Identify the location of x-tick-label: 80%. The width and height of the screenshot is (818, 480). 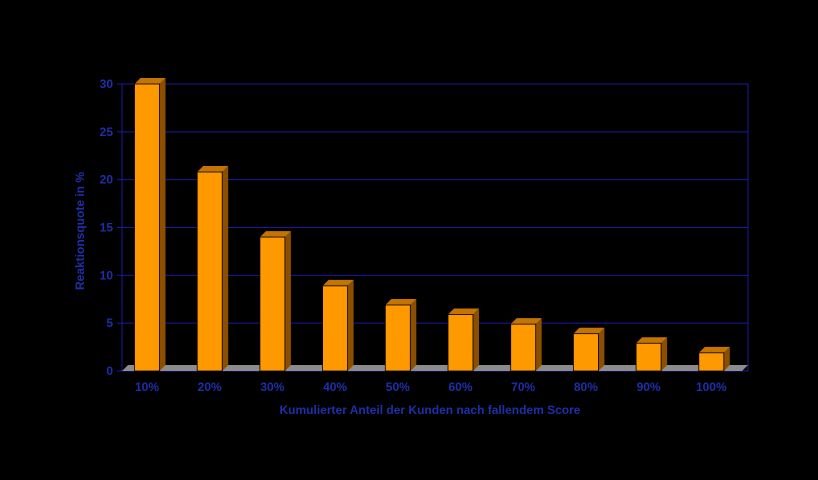
(586, 387).